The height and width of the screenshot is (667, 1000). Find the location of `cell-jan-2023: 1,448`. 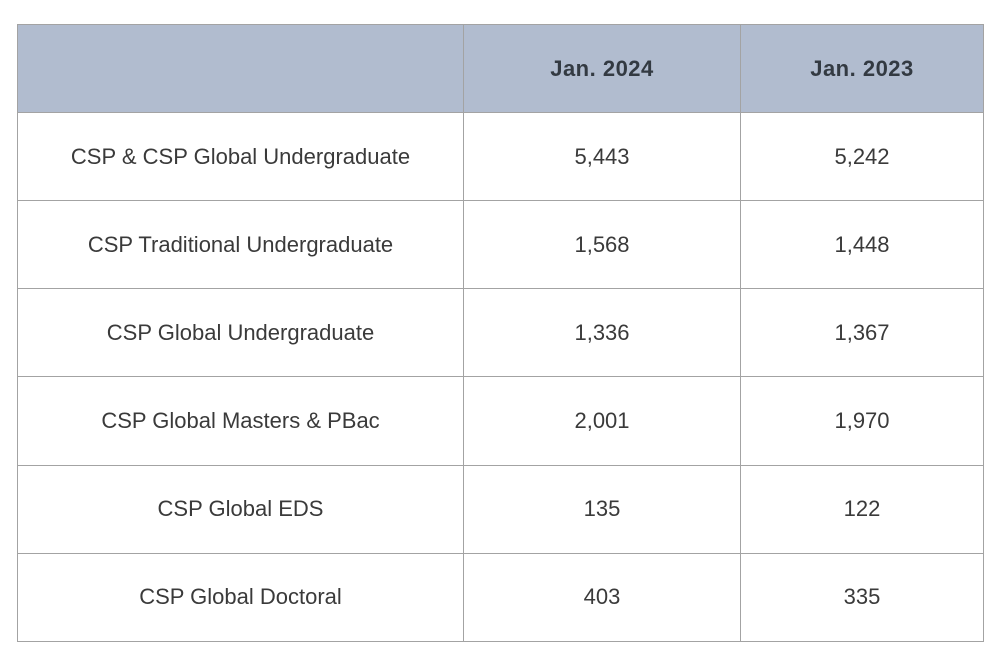

cell-jan-2023: 1,448 is located at coordinates (862, 245).